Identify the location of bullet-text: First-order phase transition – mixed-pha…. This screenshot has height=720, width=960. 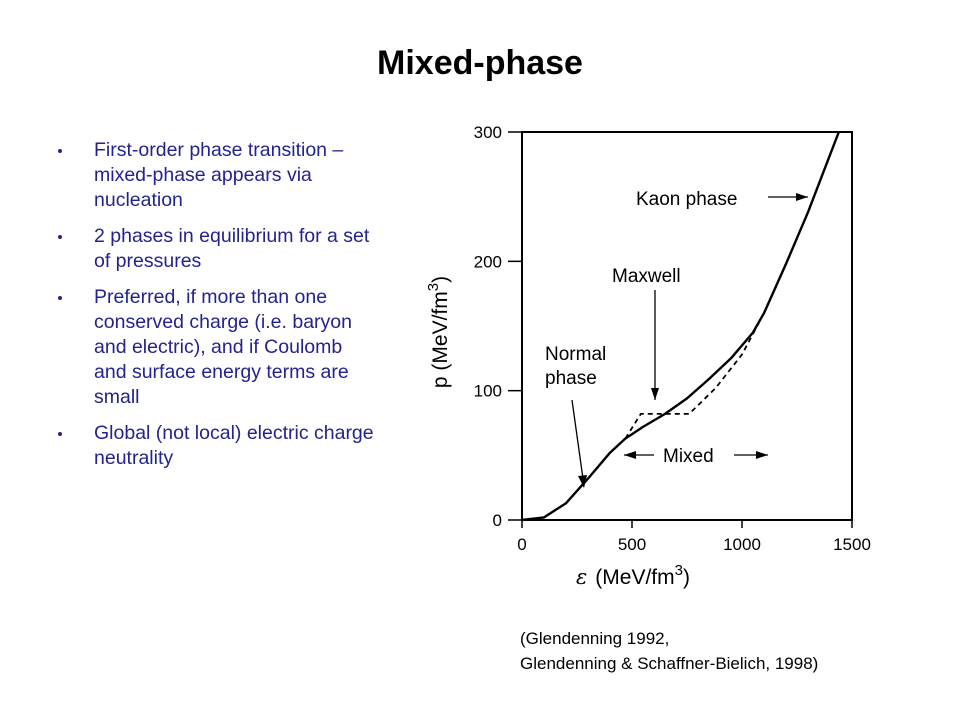
(219, 175).